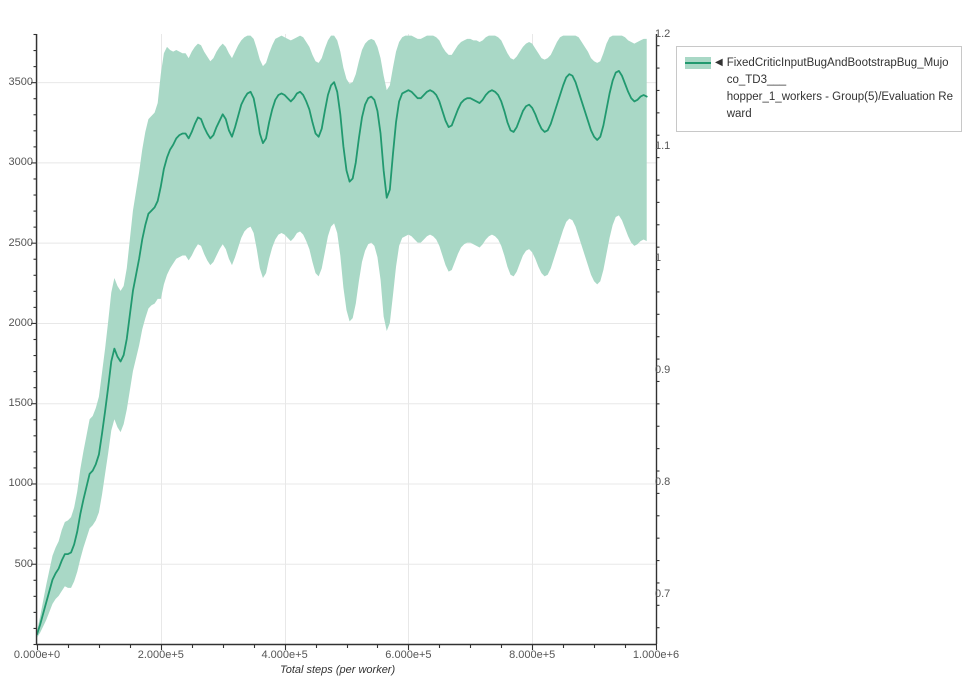  Describe the element at coordinates (663, 593) in the screenshot. I see `right-axis-ticklabel: 0.7` at that location.